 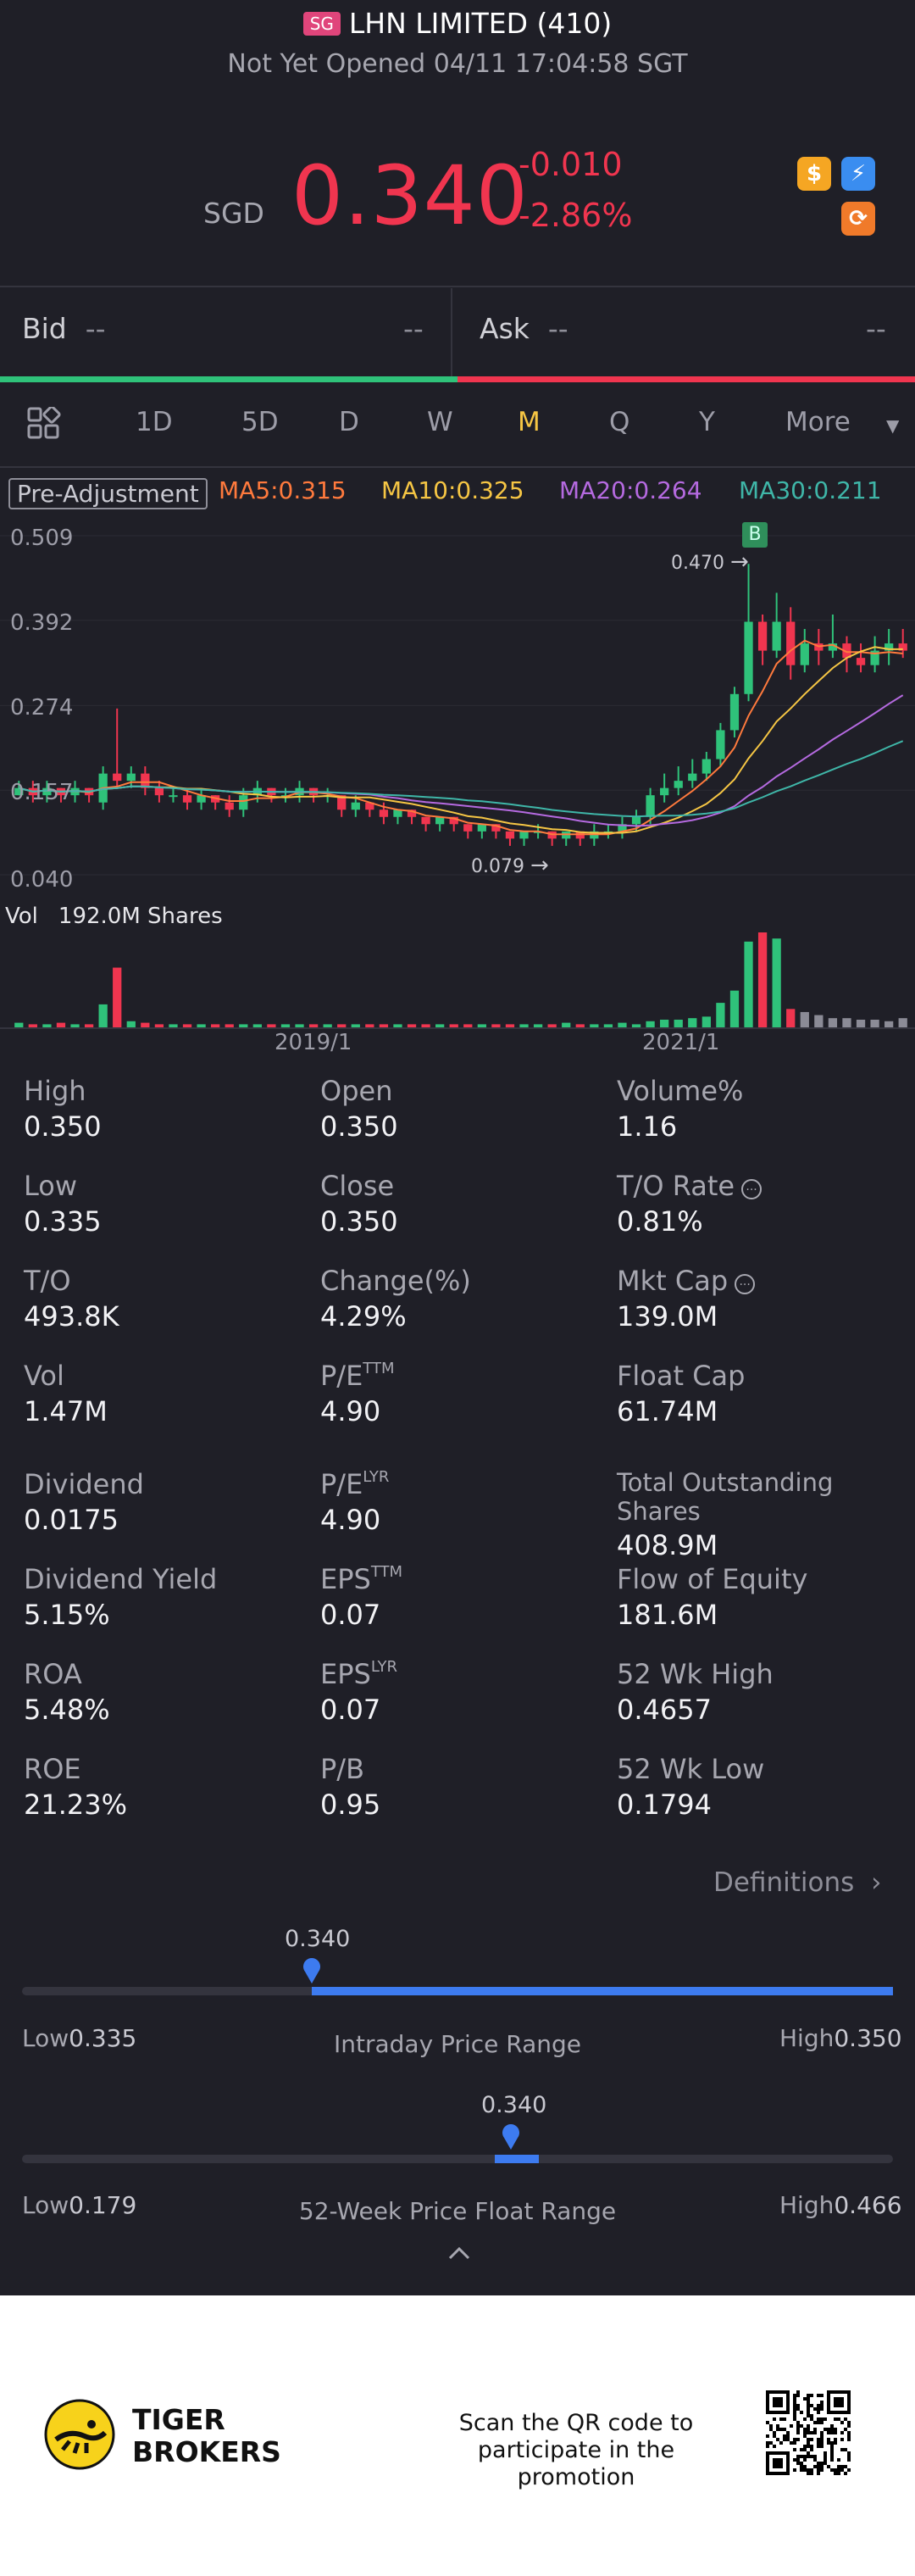 What do you see at coordinates (680, 1109) in the screenshot?
I see `stat-cell: Volume% 1.16` at bounding box center [680, 1109].